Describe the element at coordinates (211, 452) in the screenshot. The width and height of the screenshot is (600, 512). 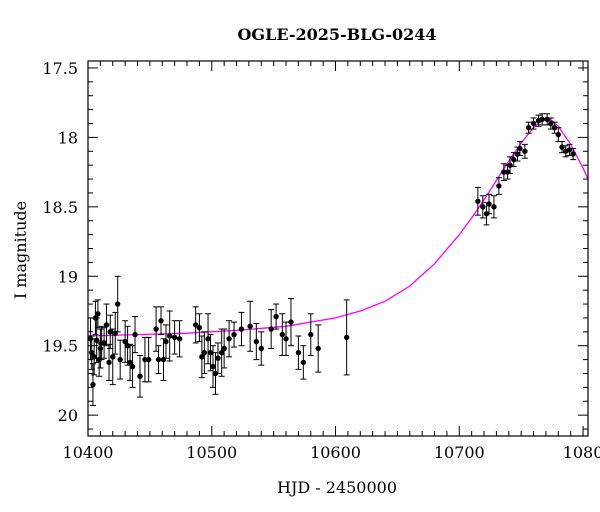
I see `x-tick-label: 10500` at that location.